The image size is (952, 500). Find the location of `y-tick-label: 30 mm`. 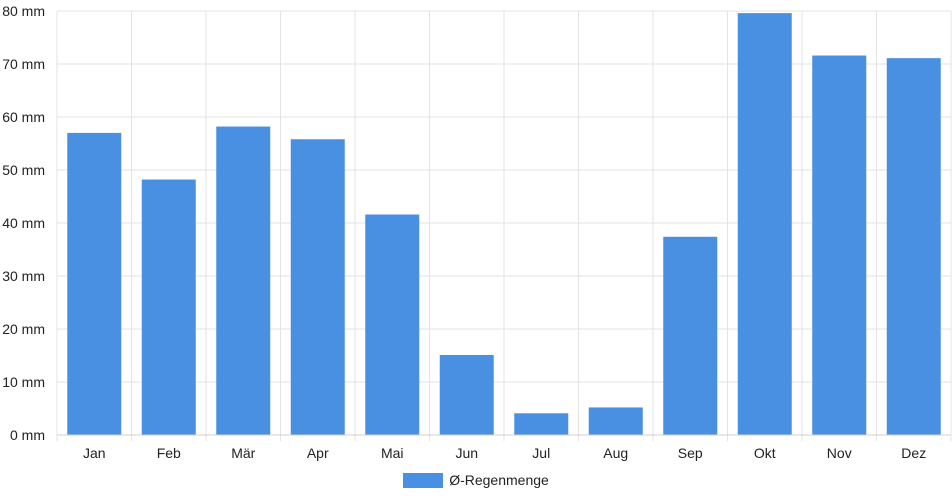

y-tick-label: 30 mm is located at coordinates (23, 276).